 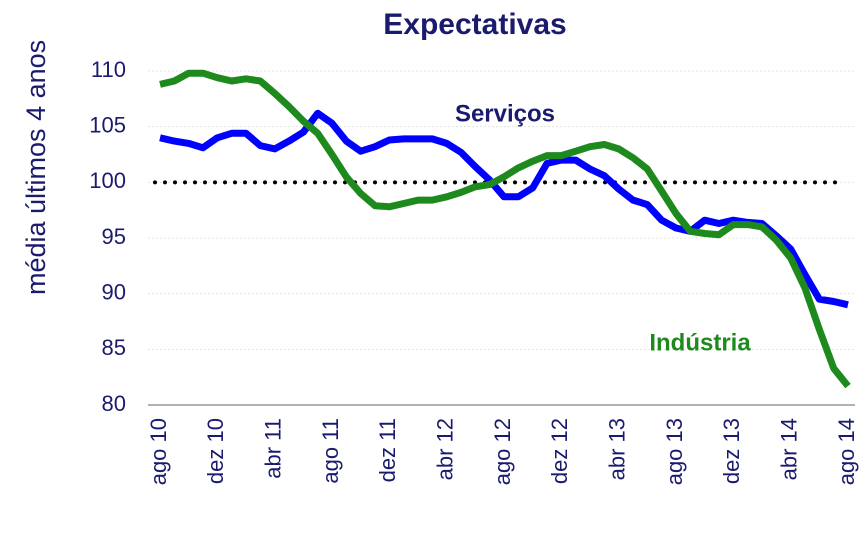 What do you see at coordinates (107, 180) in the screenshot?
I see `y-tick-label: 100` at bounding box center [107, 180].